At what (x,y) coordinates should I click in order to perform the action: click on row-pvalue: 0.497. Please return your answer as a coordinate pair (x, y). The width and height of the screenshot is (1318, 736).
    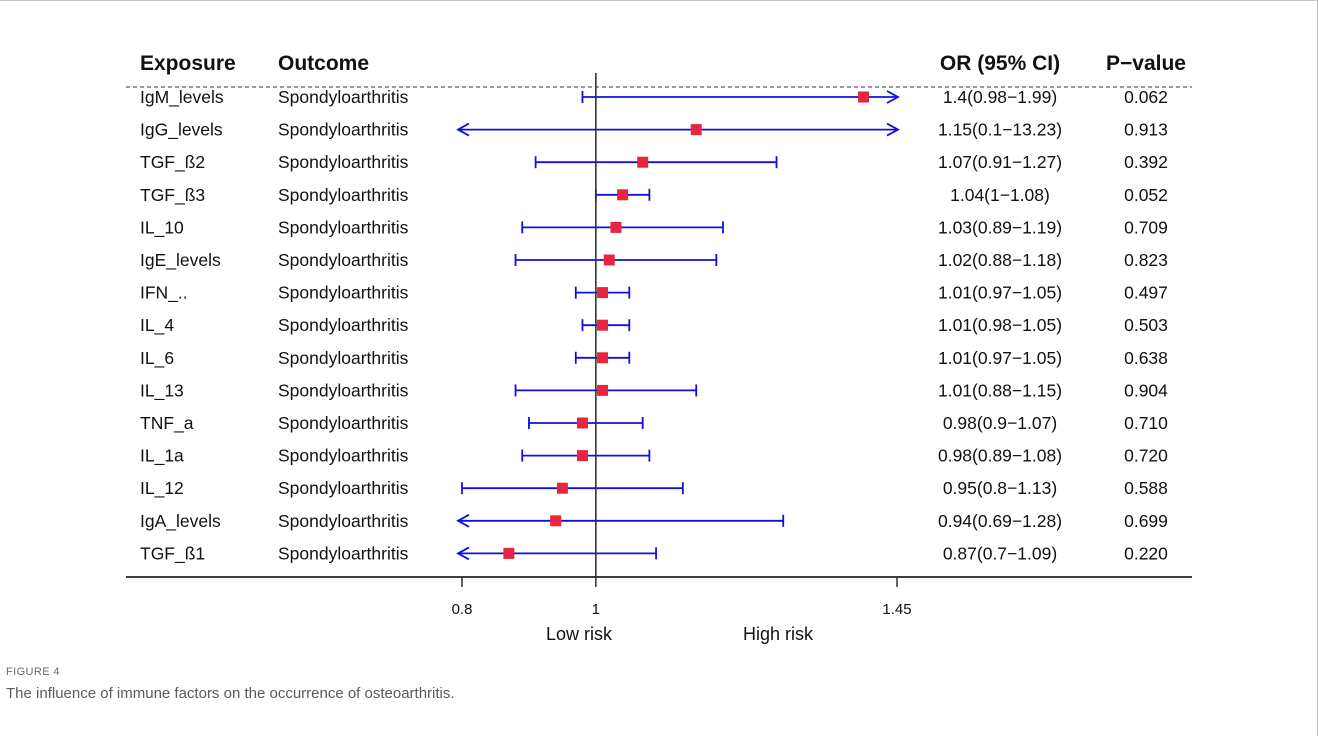
    Looking at the image, I should click on (1146, 293).